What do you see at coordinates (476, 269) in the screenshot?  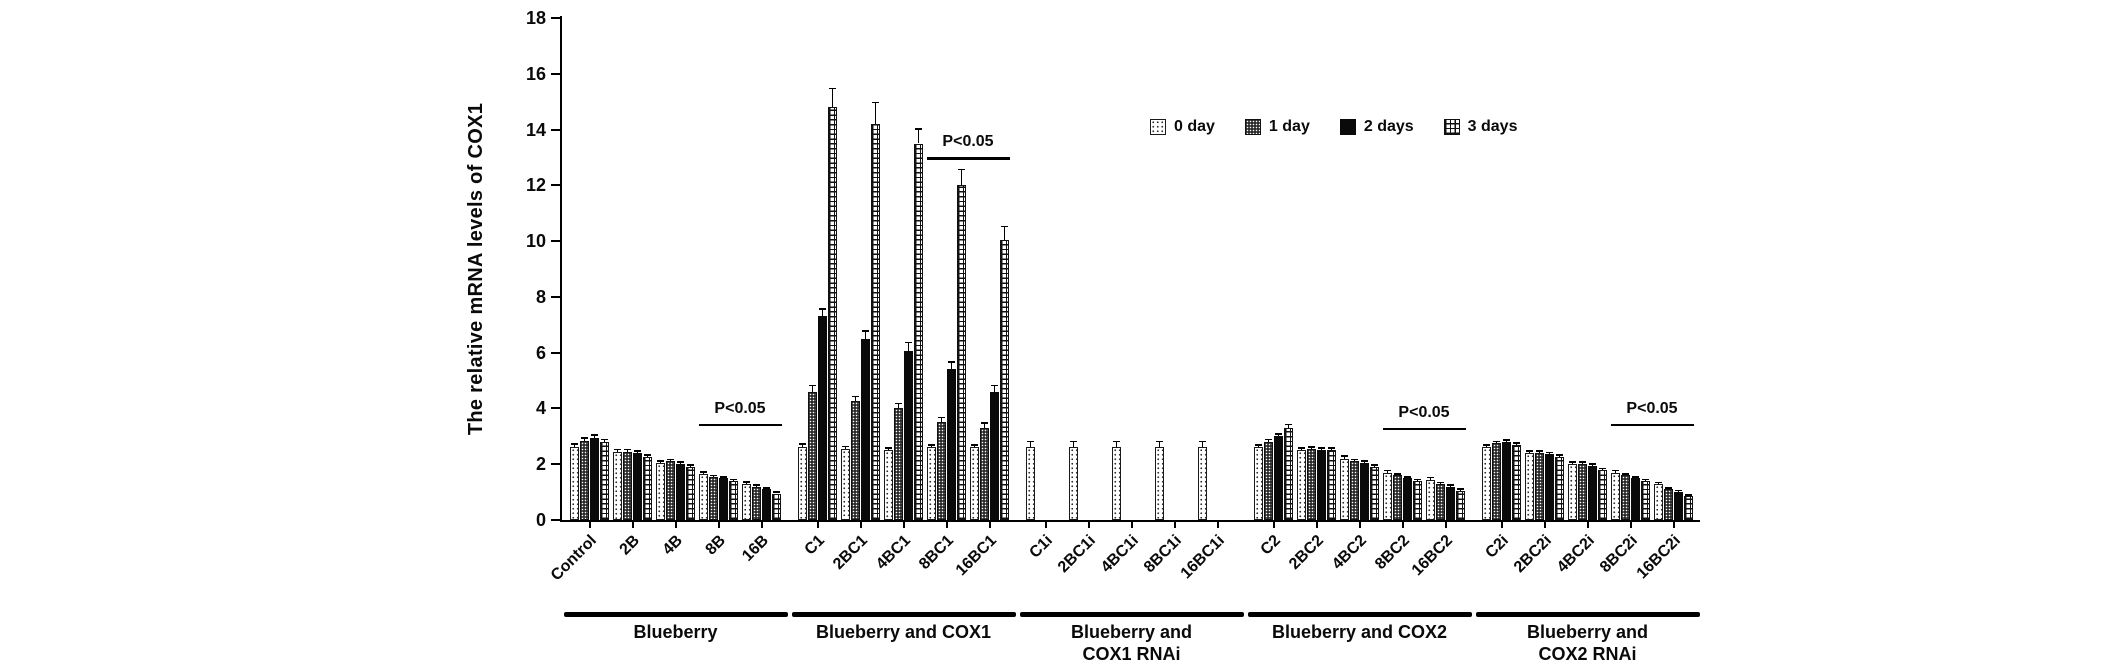 I see `y-axis-title: The relative mRNA levels of COX1` at bounding box center [476, 269].